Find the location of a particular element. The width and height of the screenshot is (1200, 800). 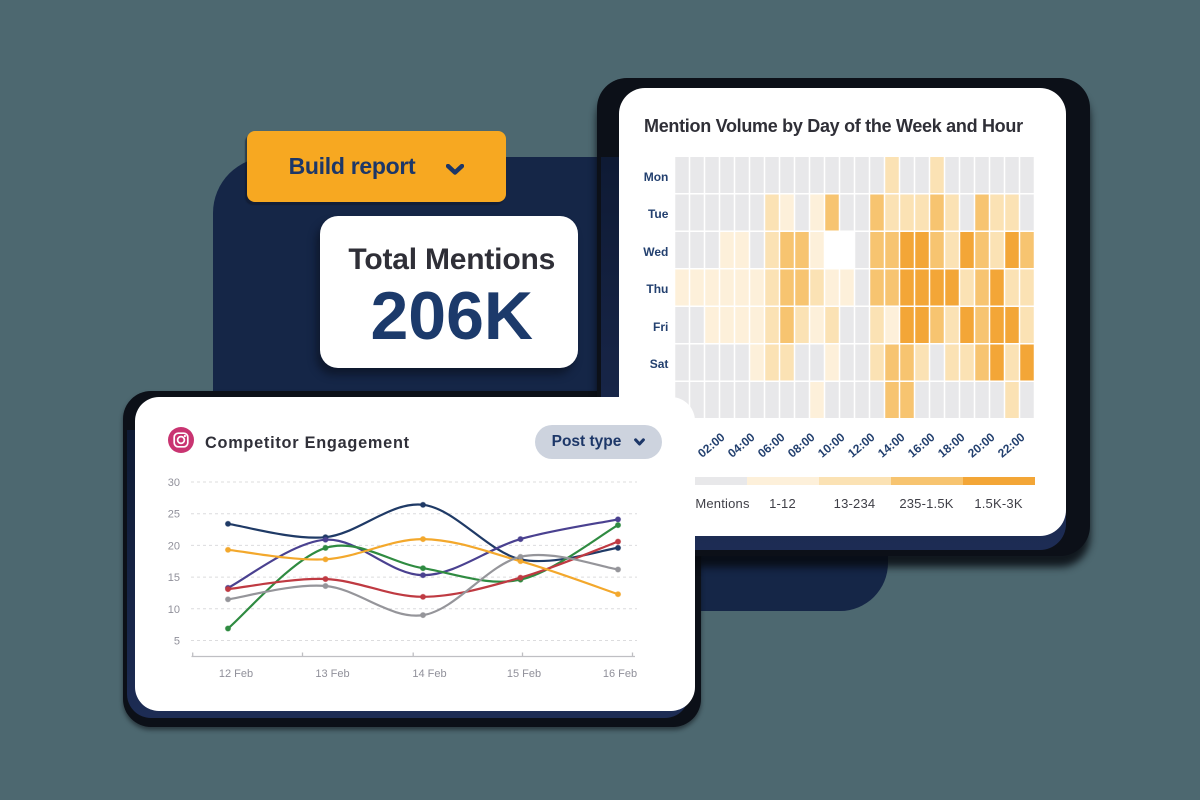

svg-text: 12 Feb is located at coordinates (236, 674).